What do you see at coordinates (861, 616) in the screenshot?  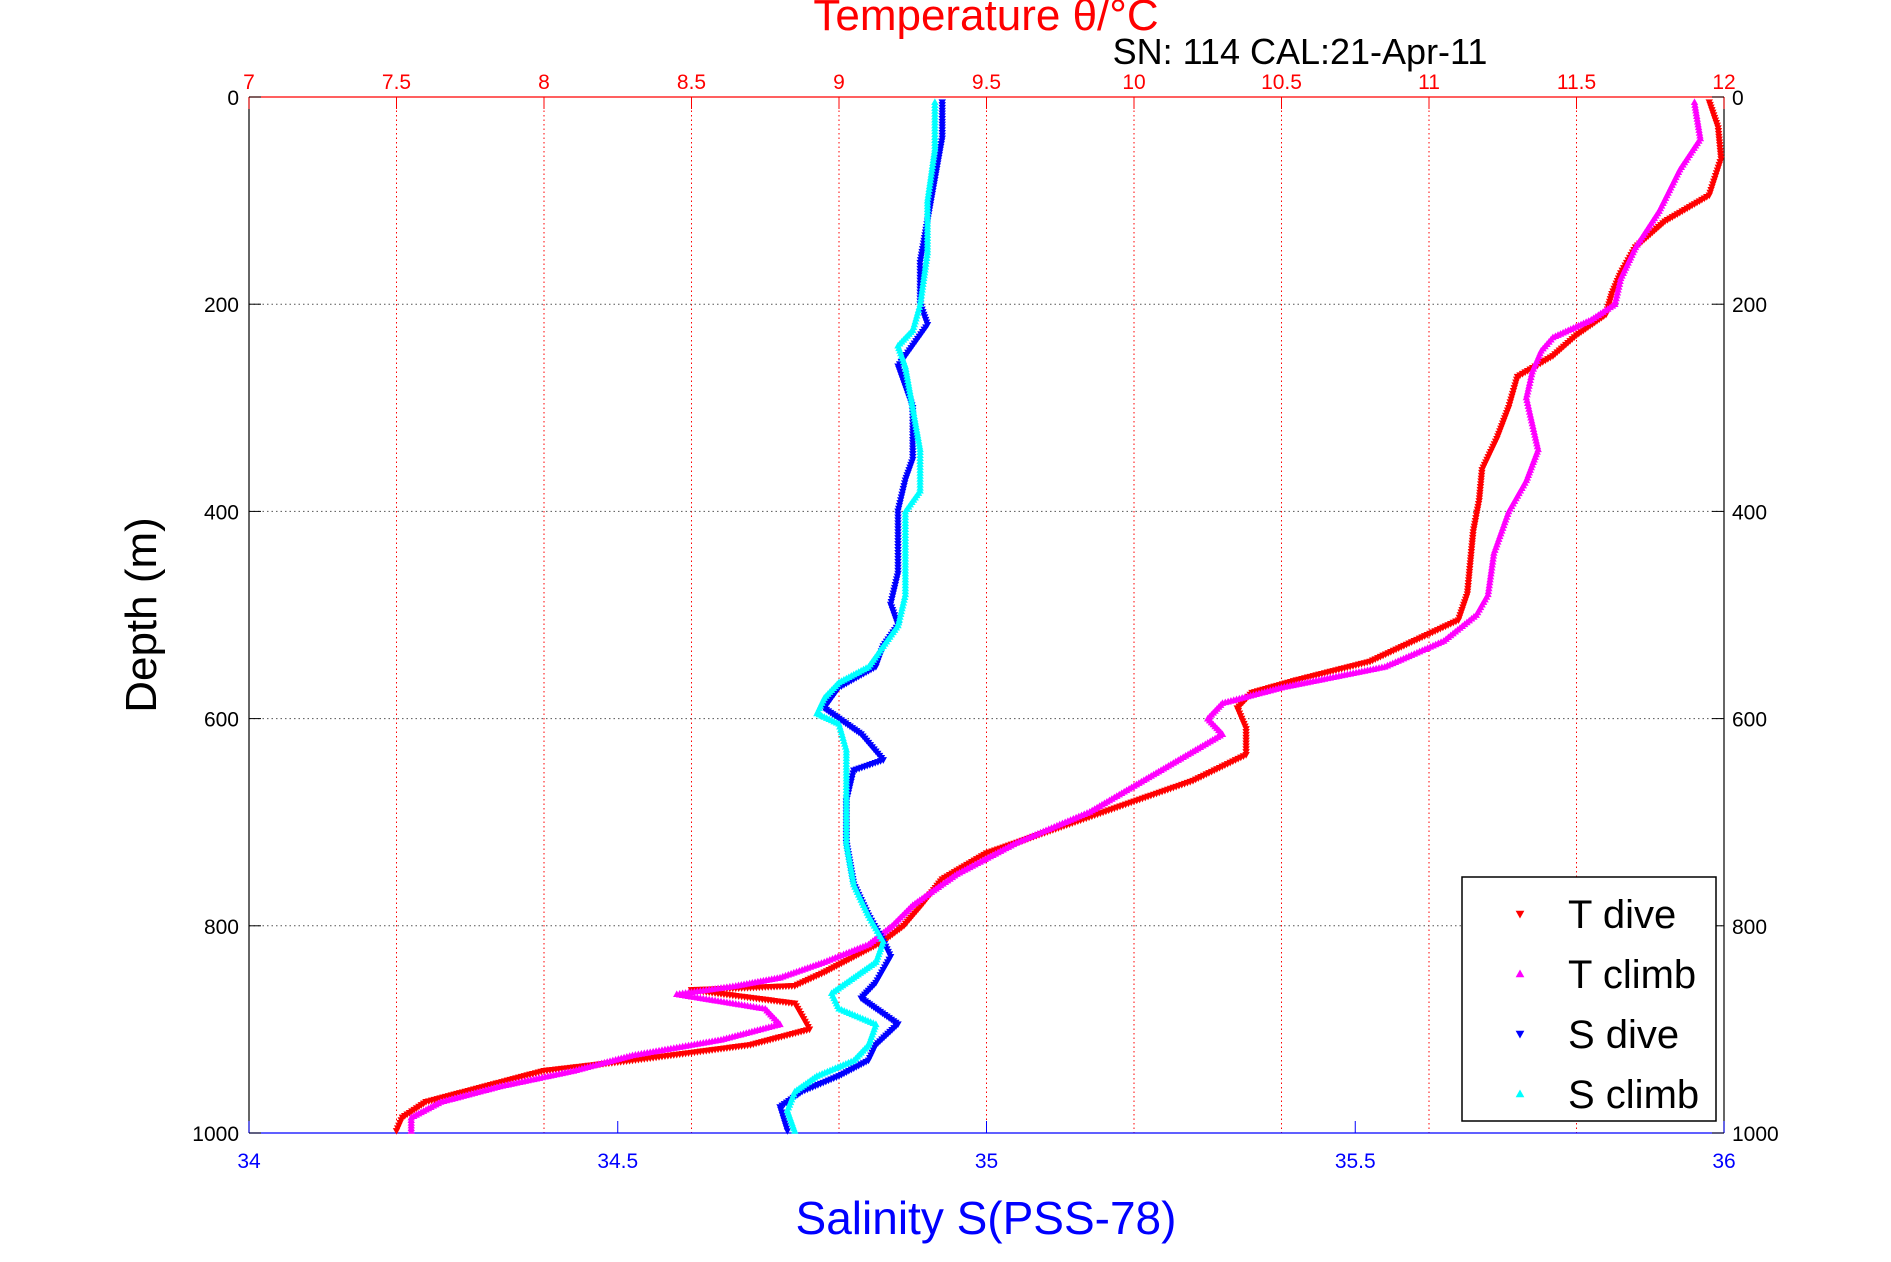 I see `series-s-climb` at bounding box center [861, 616].